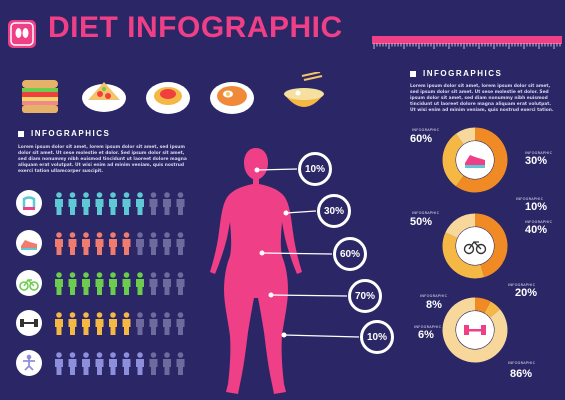  I want to click on ring-center, so click(475, 246).